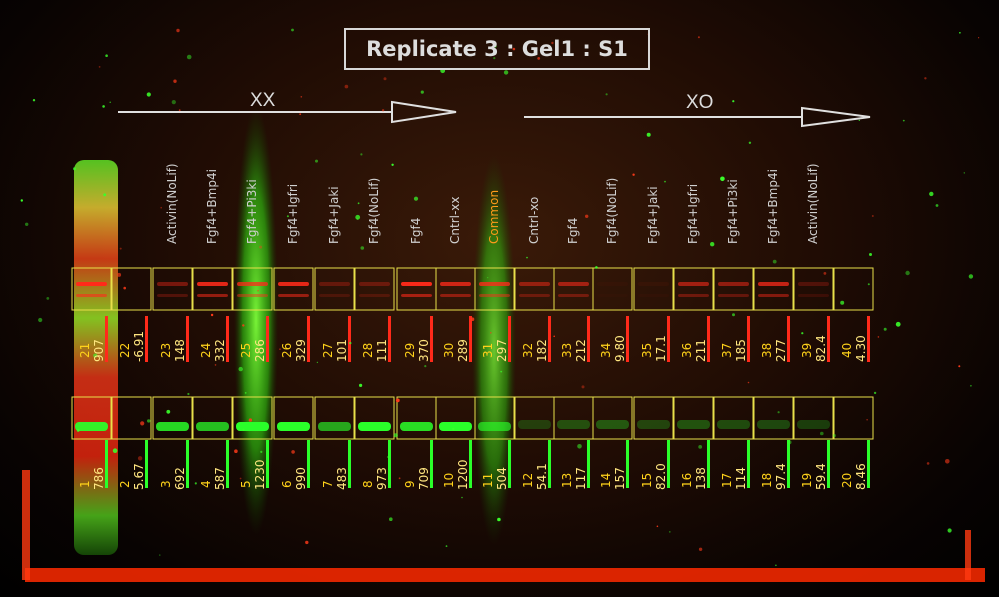 The height and width of the screenshot is (597, 999). I want to click on lane-measurement: 17.1, so click(661, 348).